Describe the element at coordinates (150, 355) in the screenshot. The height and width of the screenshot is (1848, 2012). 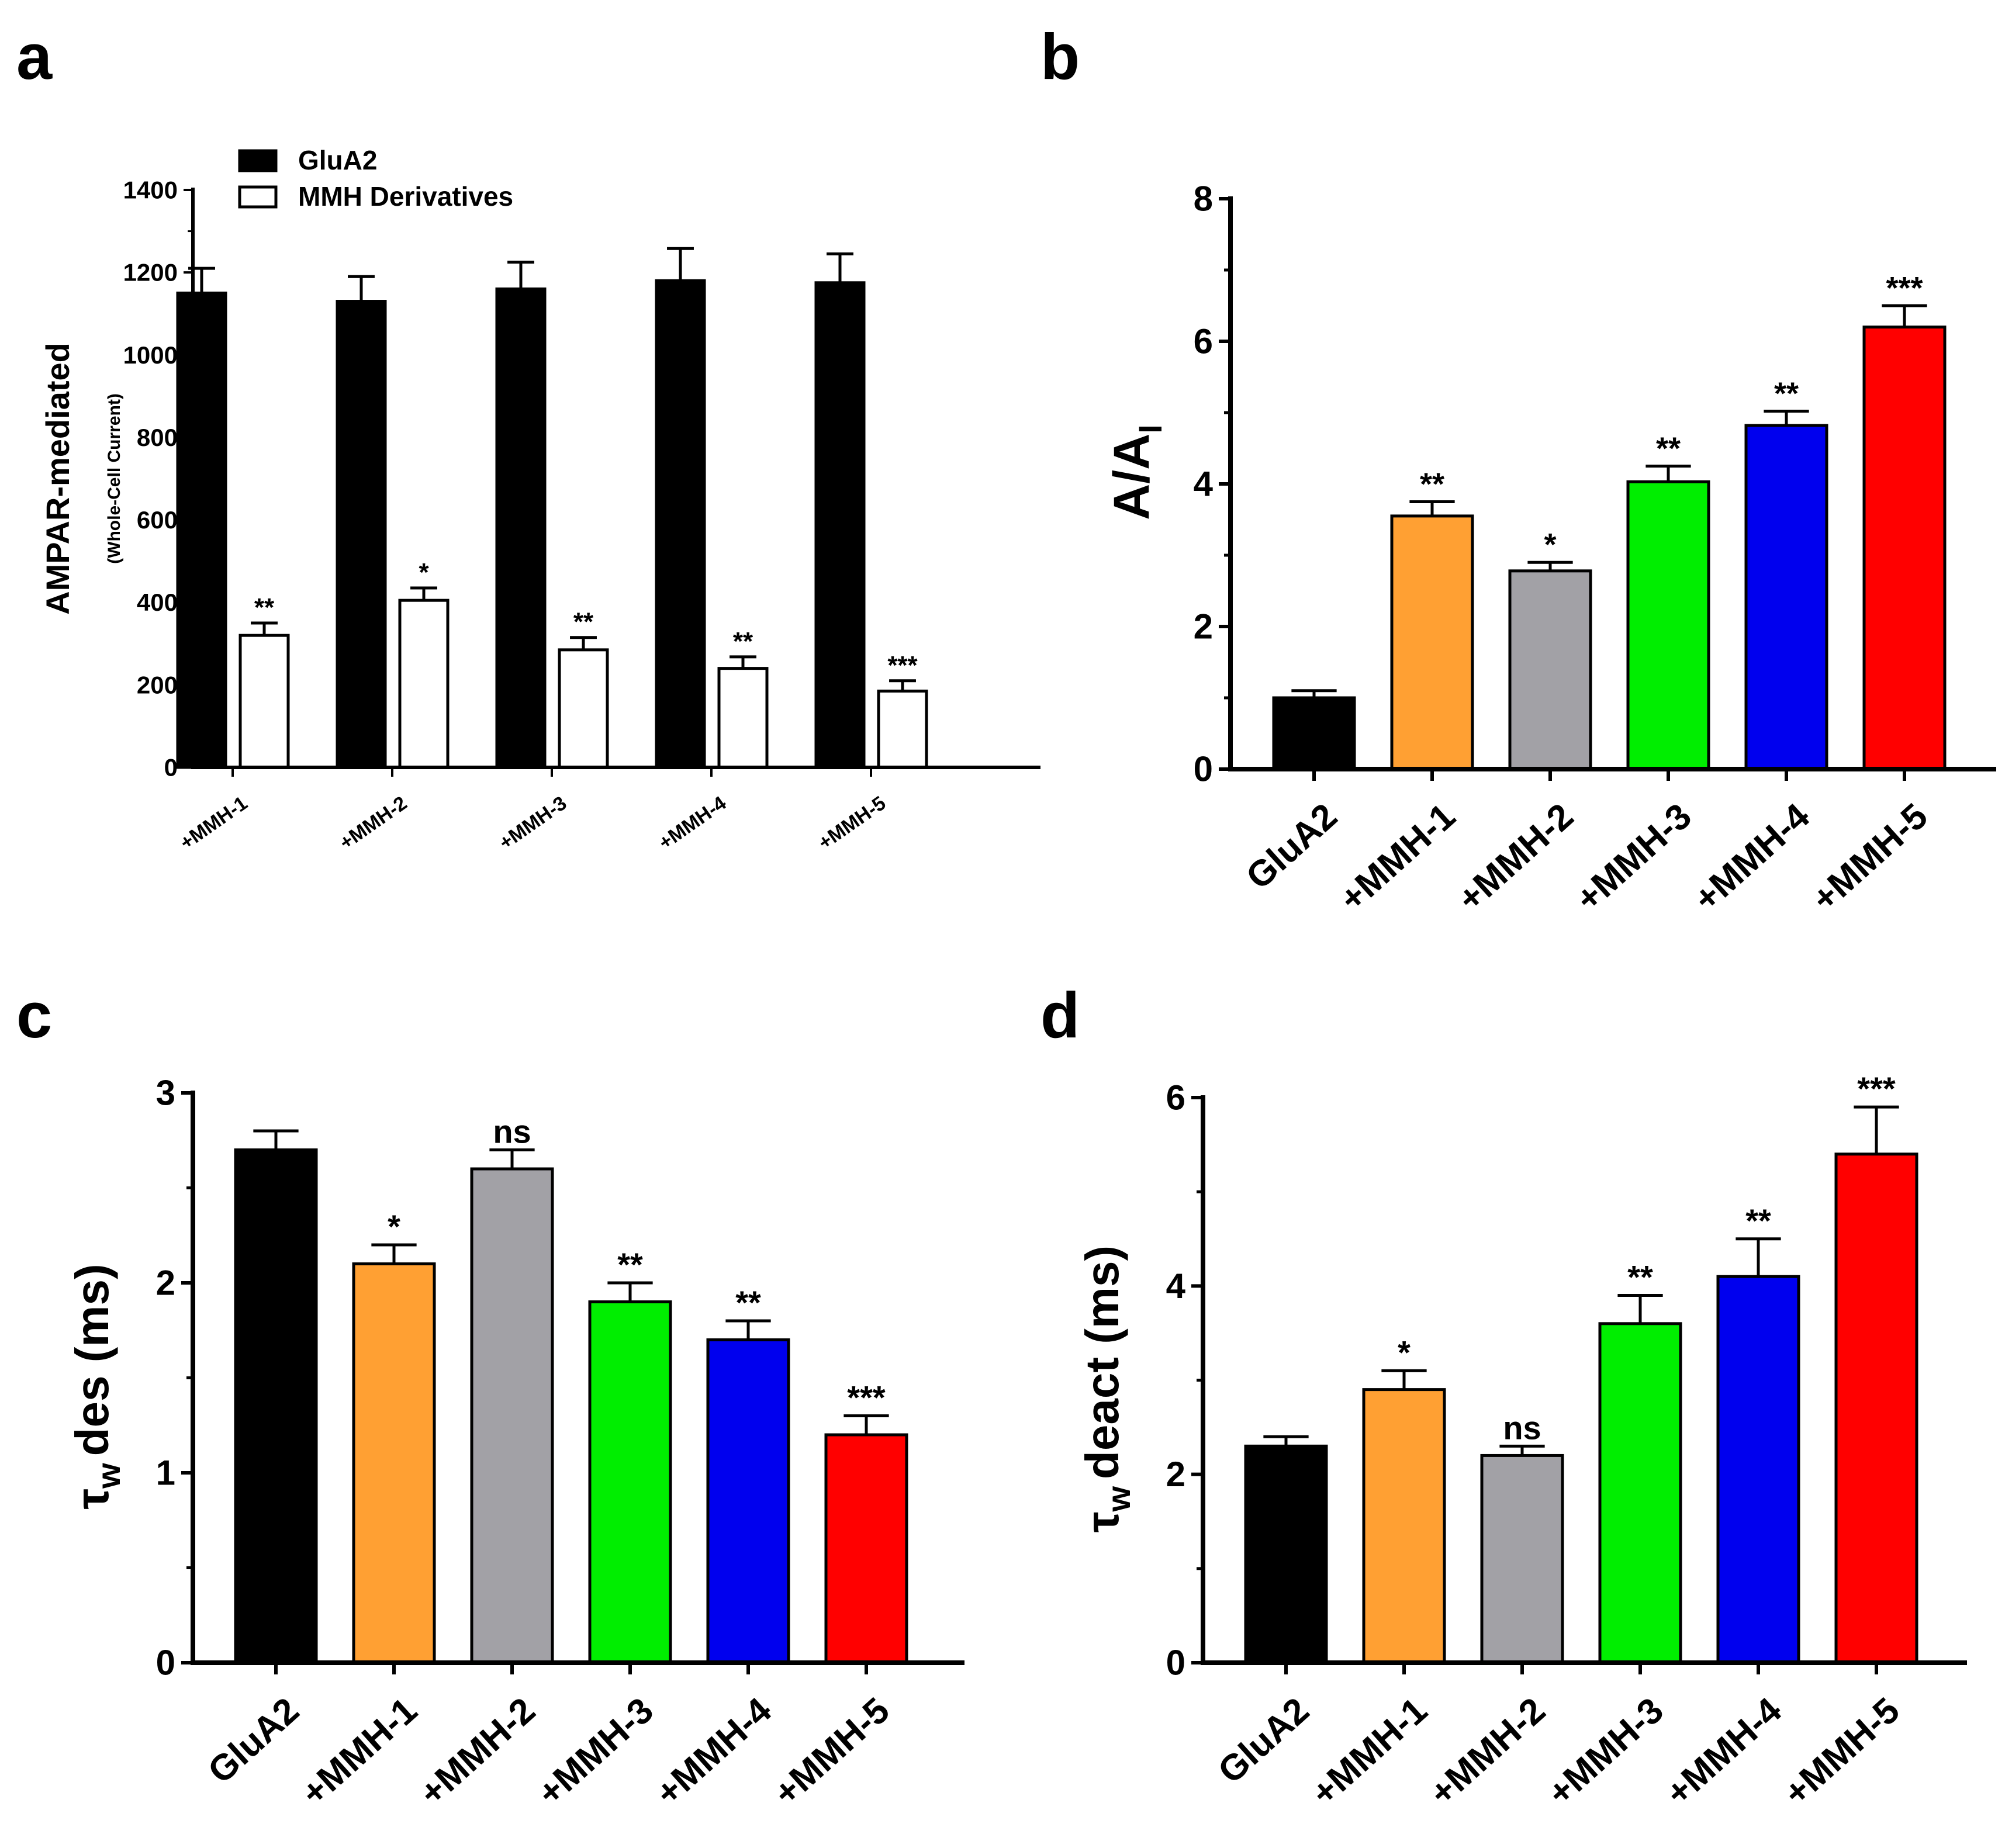
I see `y-tick-label: 1000` at that location.